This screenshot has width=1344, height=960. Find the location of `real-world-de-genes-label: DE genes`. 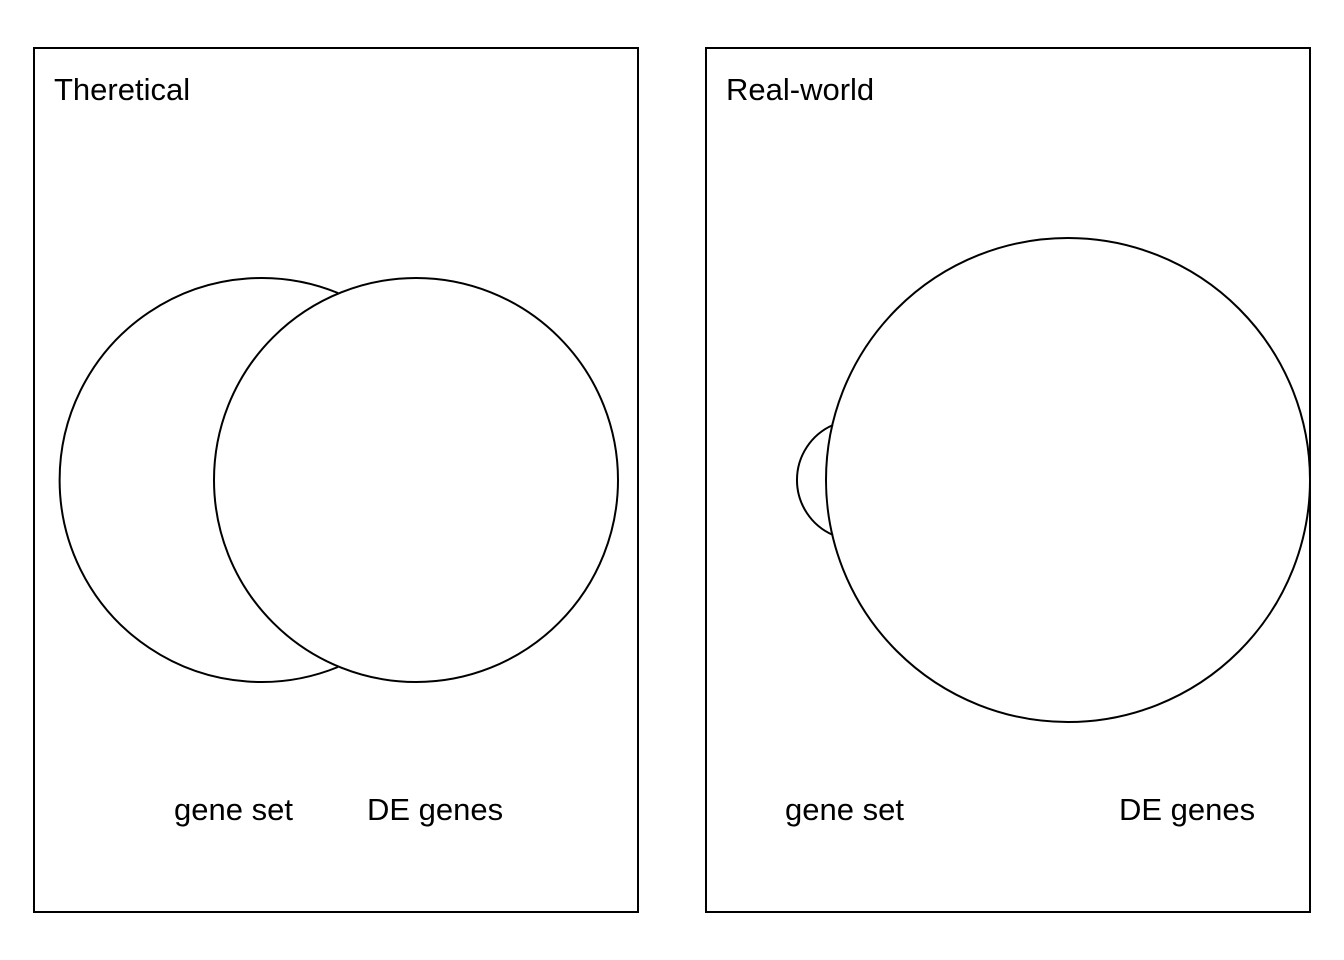

real-world-de-genes-label: DE genes is located at coordinates (1187, 809).